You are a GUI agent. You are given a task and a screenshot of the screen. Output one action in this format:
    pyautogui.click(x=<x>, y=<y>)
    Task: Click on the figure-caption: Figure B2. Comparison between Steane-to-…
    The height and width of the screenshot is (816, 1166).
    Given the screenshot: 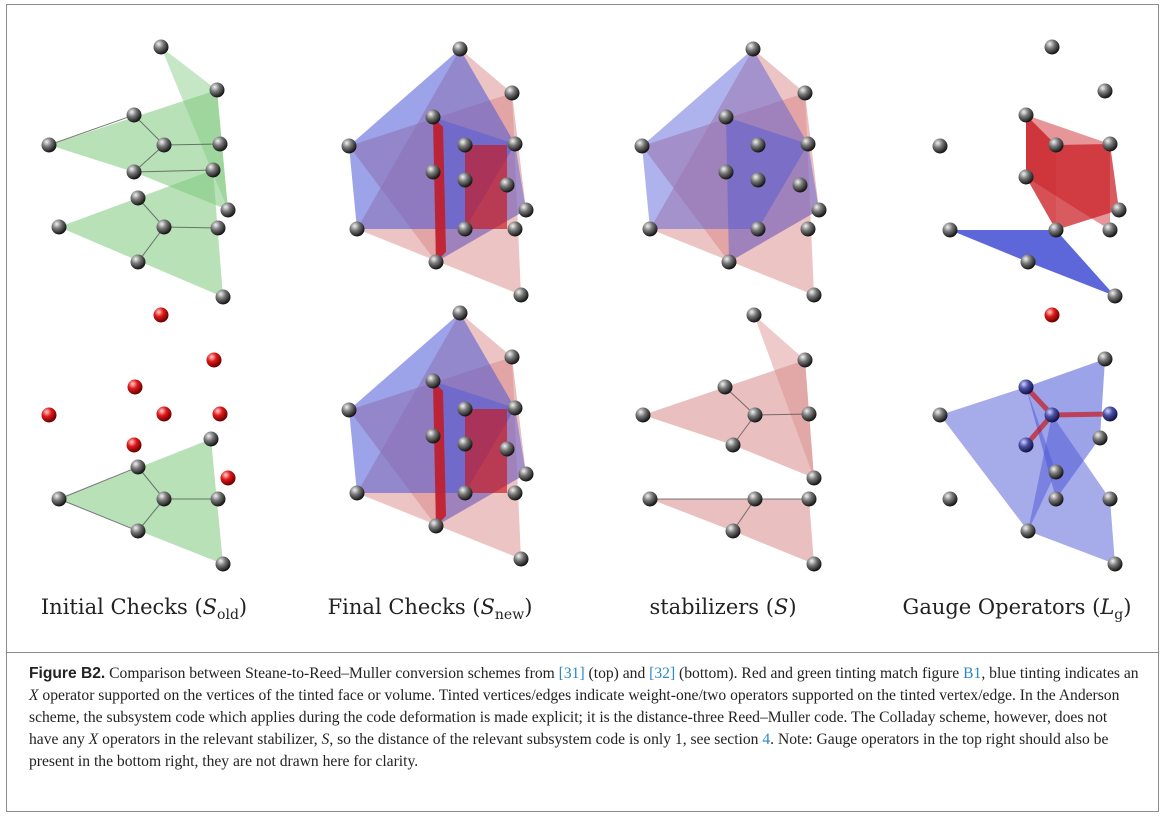 What is the action you would take?
    pyautogui.click(x=584, y=717)
    